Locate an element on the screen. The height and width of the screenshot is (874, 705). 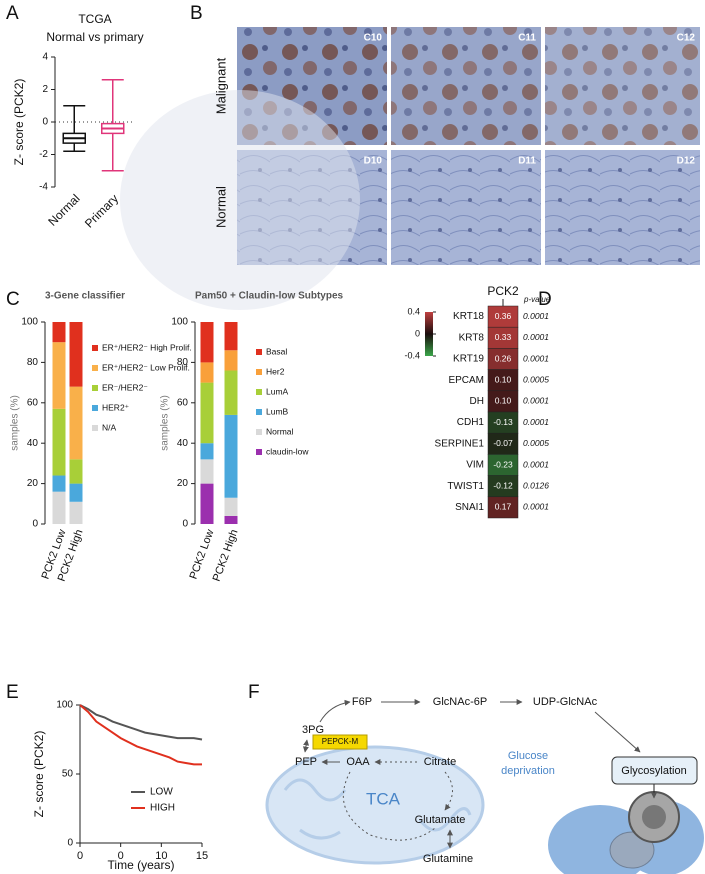
y-tick-label: 2 is located at coordinates (45, 89).